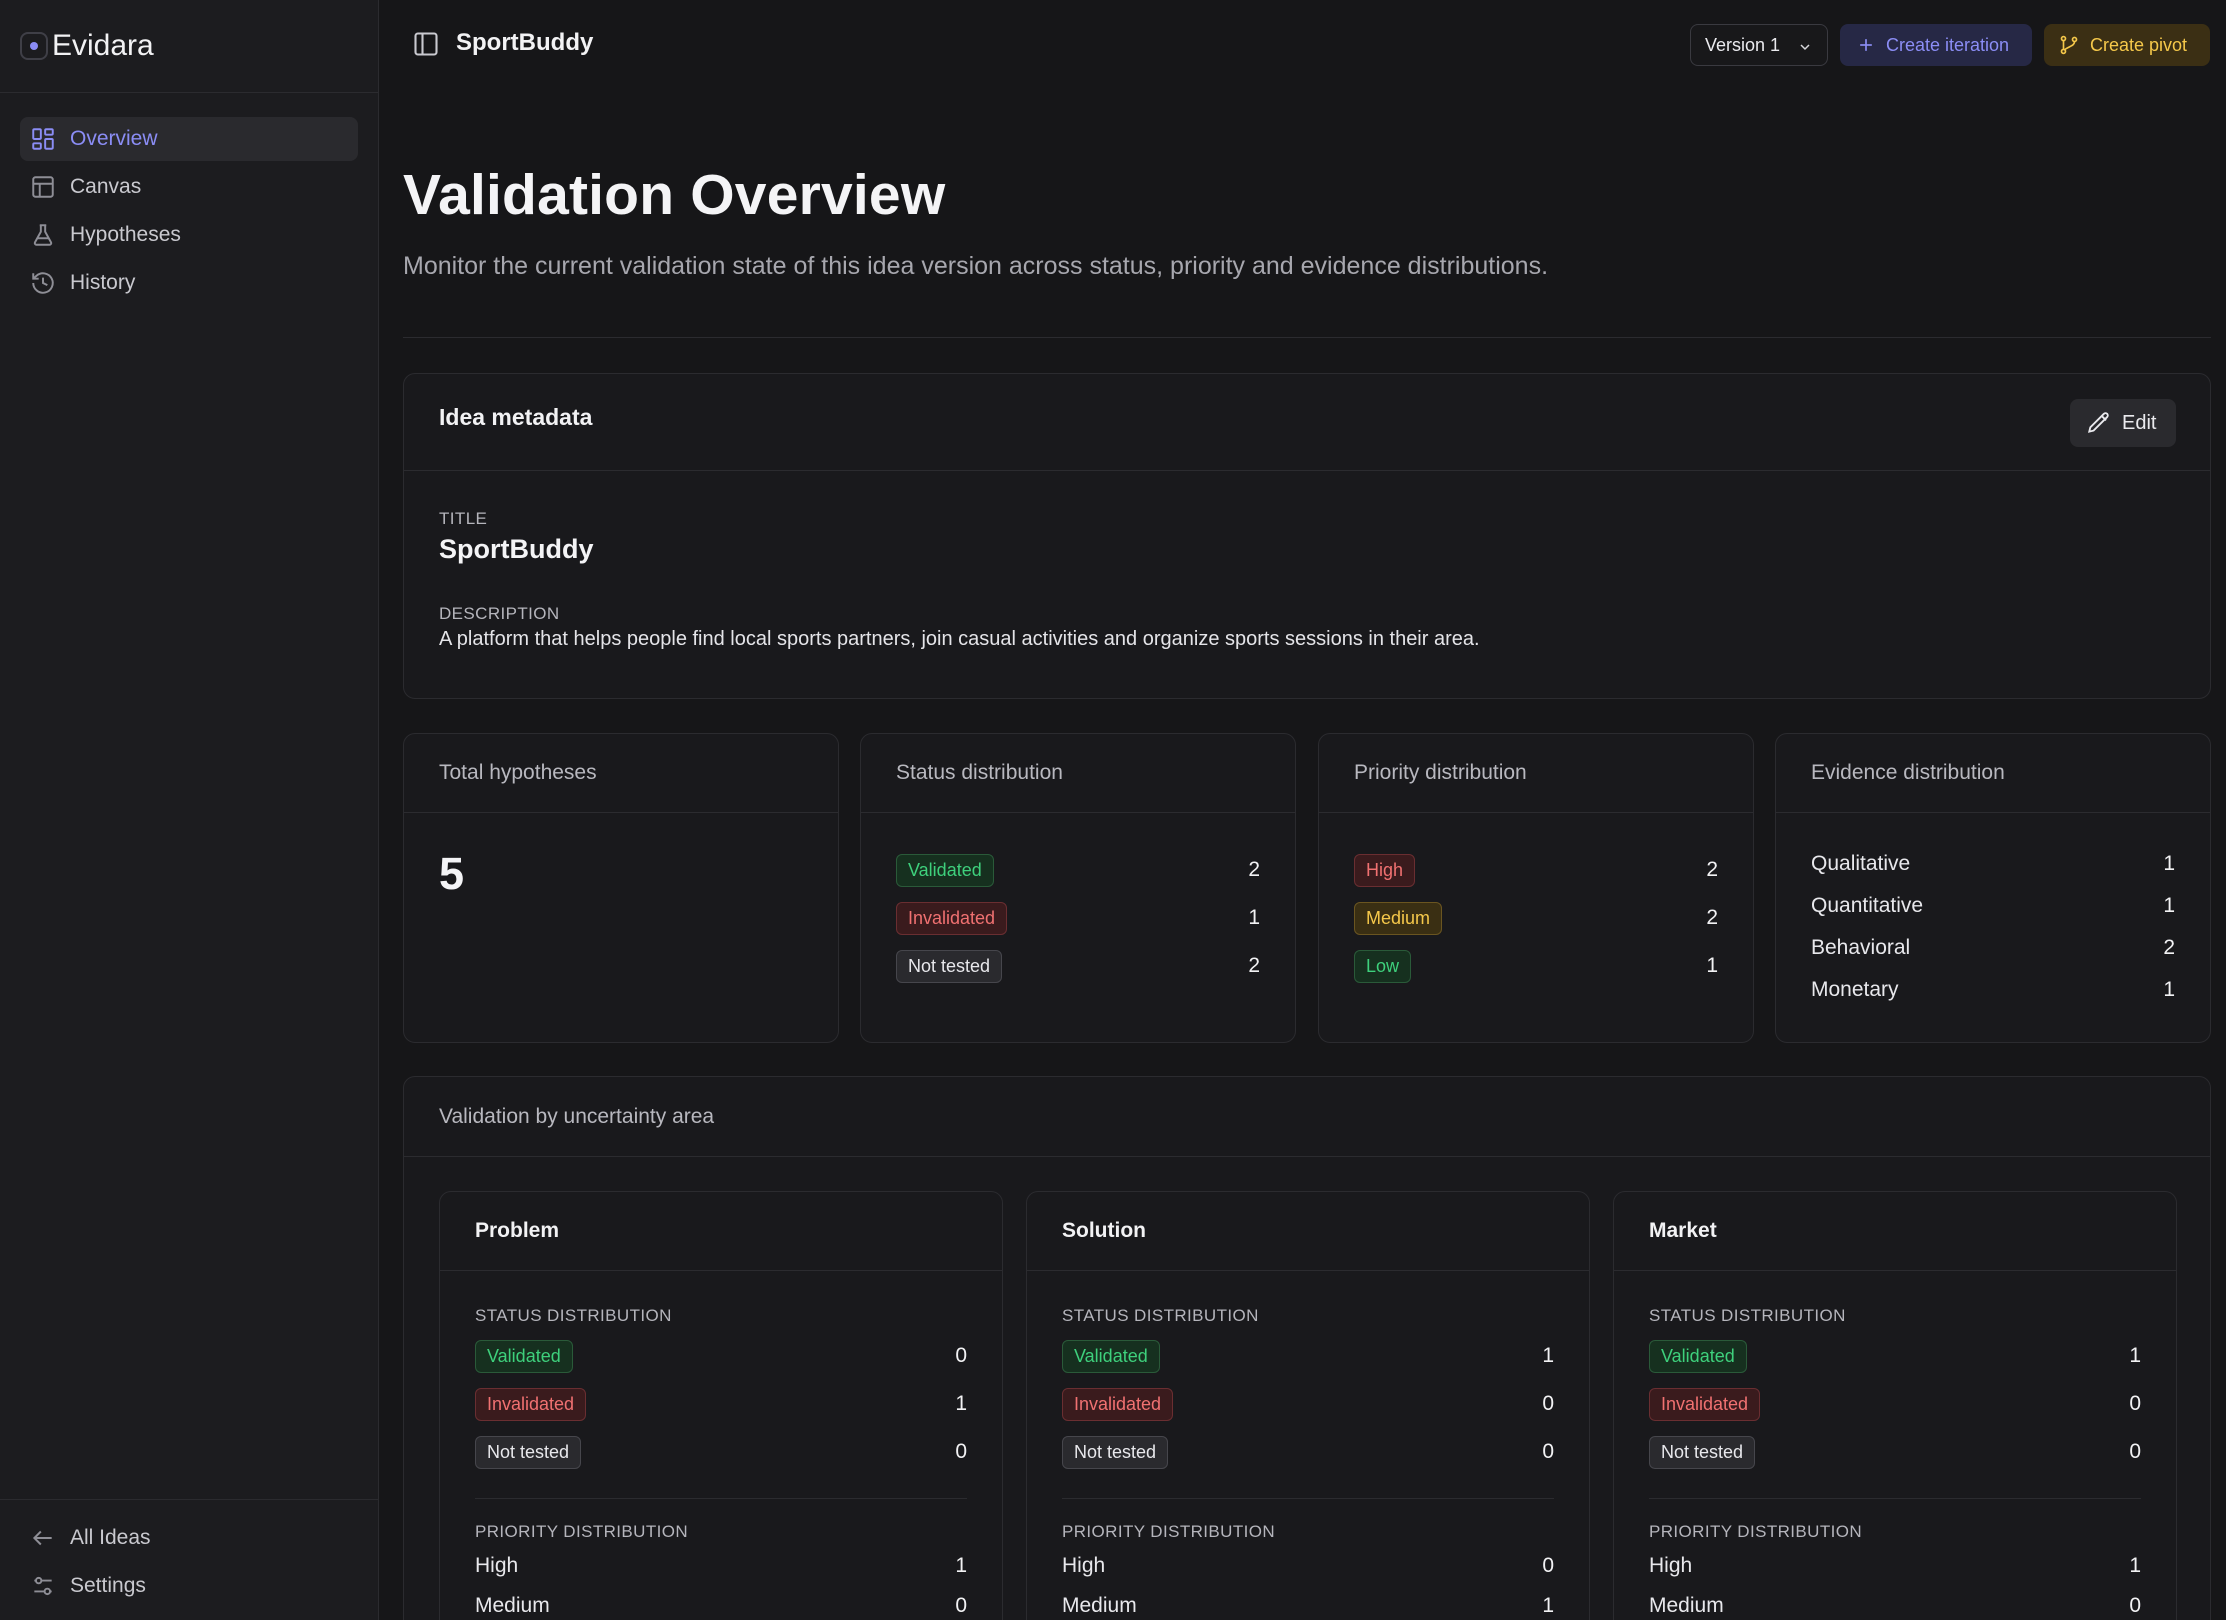  What do you see at coordinates (721, 1356) in the screenshot?
I see `status-row: Validated 0` at bounding box center [721, 1356].